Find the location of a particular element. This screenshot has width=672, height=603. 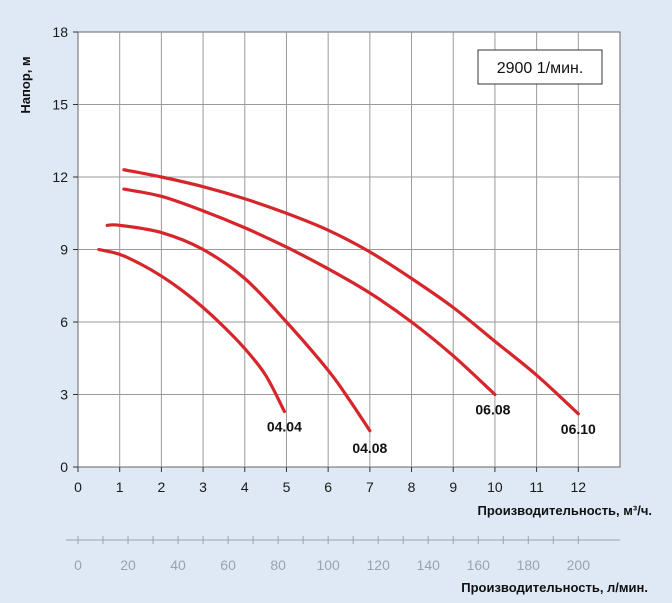

x-axis-title: Производительность, м³/ч. is located at coordinates (564, 510).